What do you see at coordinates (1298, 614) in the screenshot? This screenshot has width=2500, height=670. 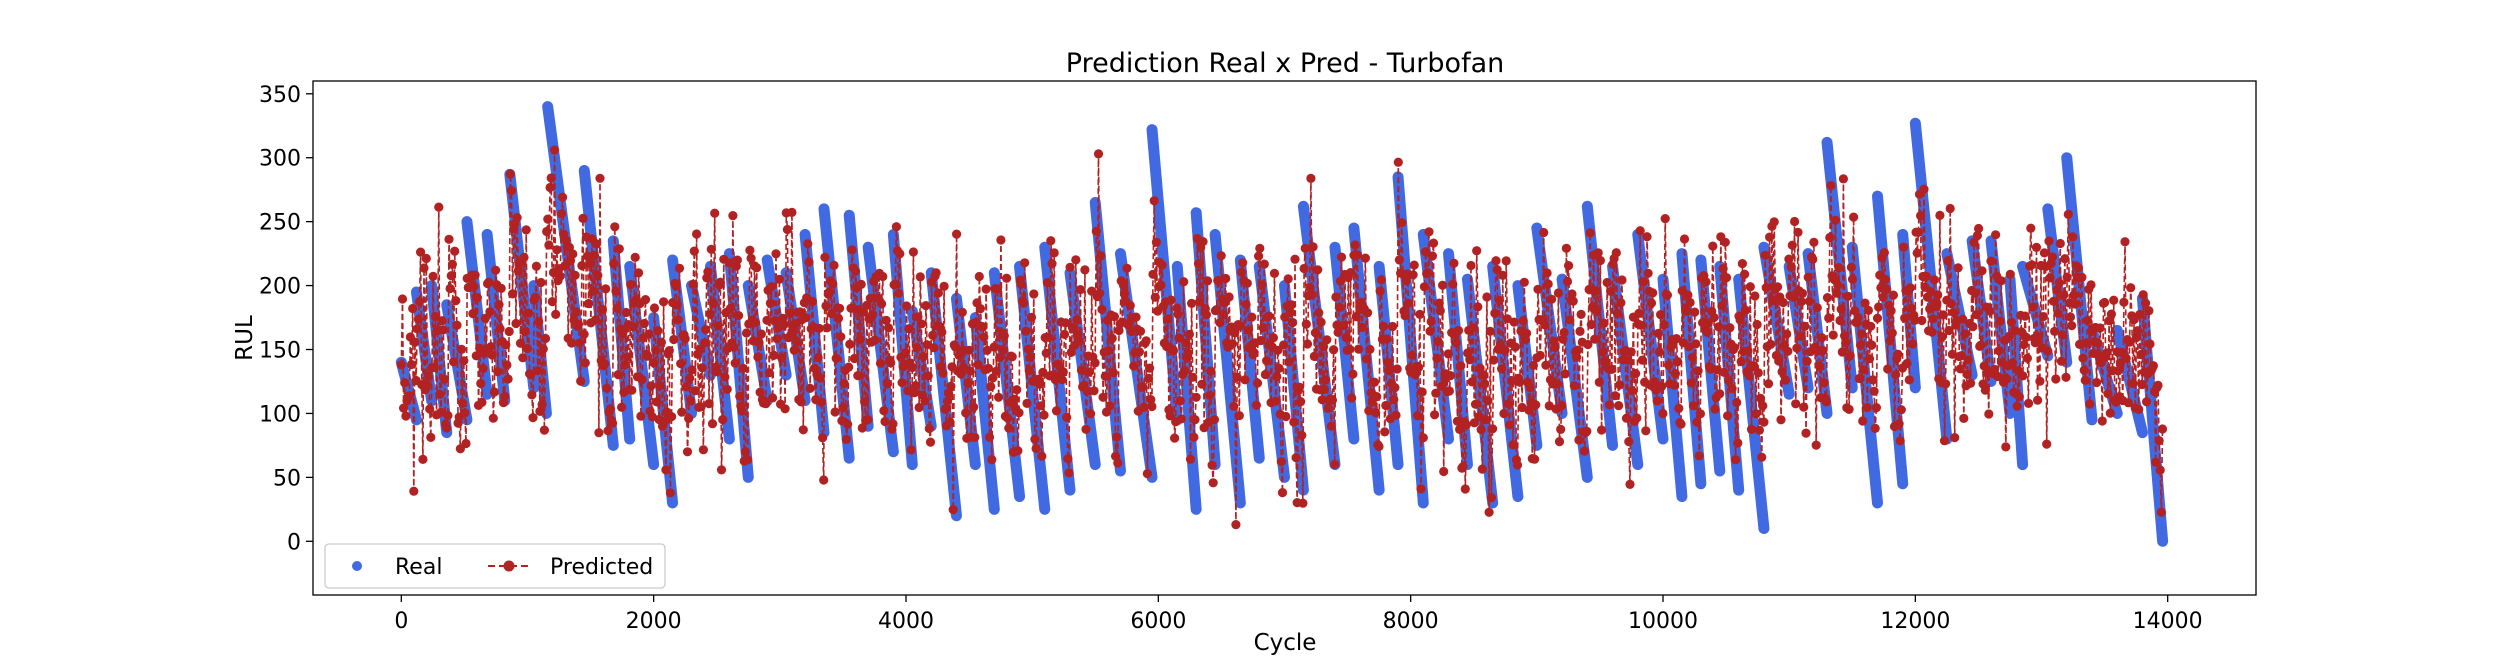 I see `x-axis: 0 2000 4000 6000 8000 10000 12000 14000` at bounding box center [1298, 614].